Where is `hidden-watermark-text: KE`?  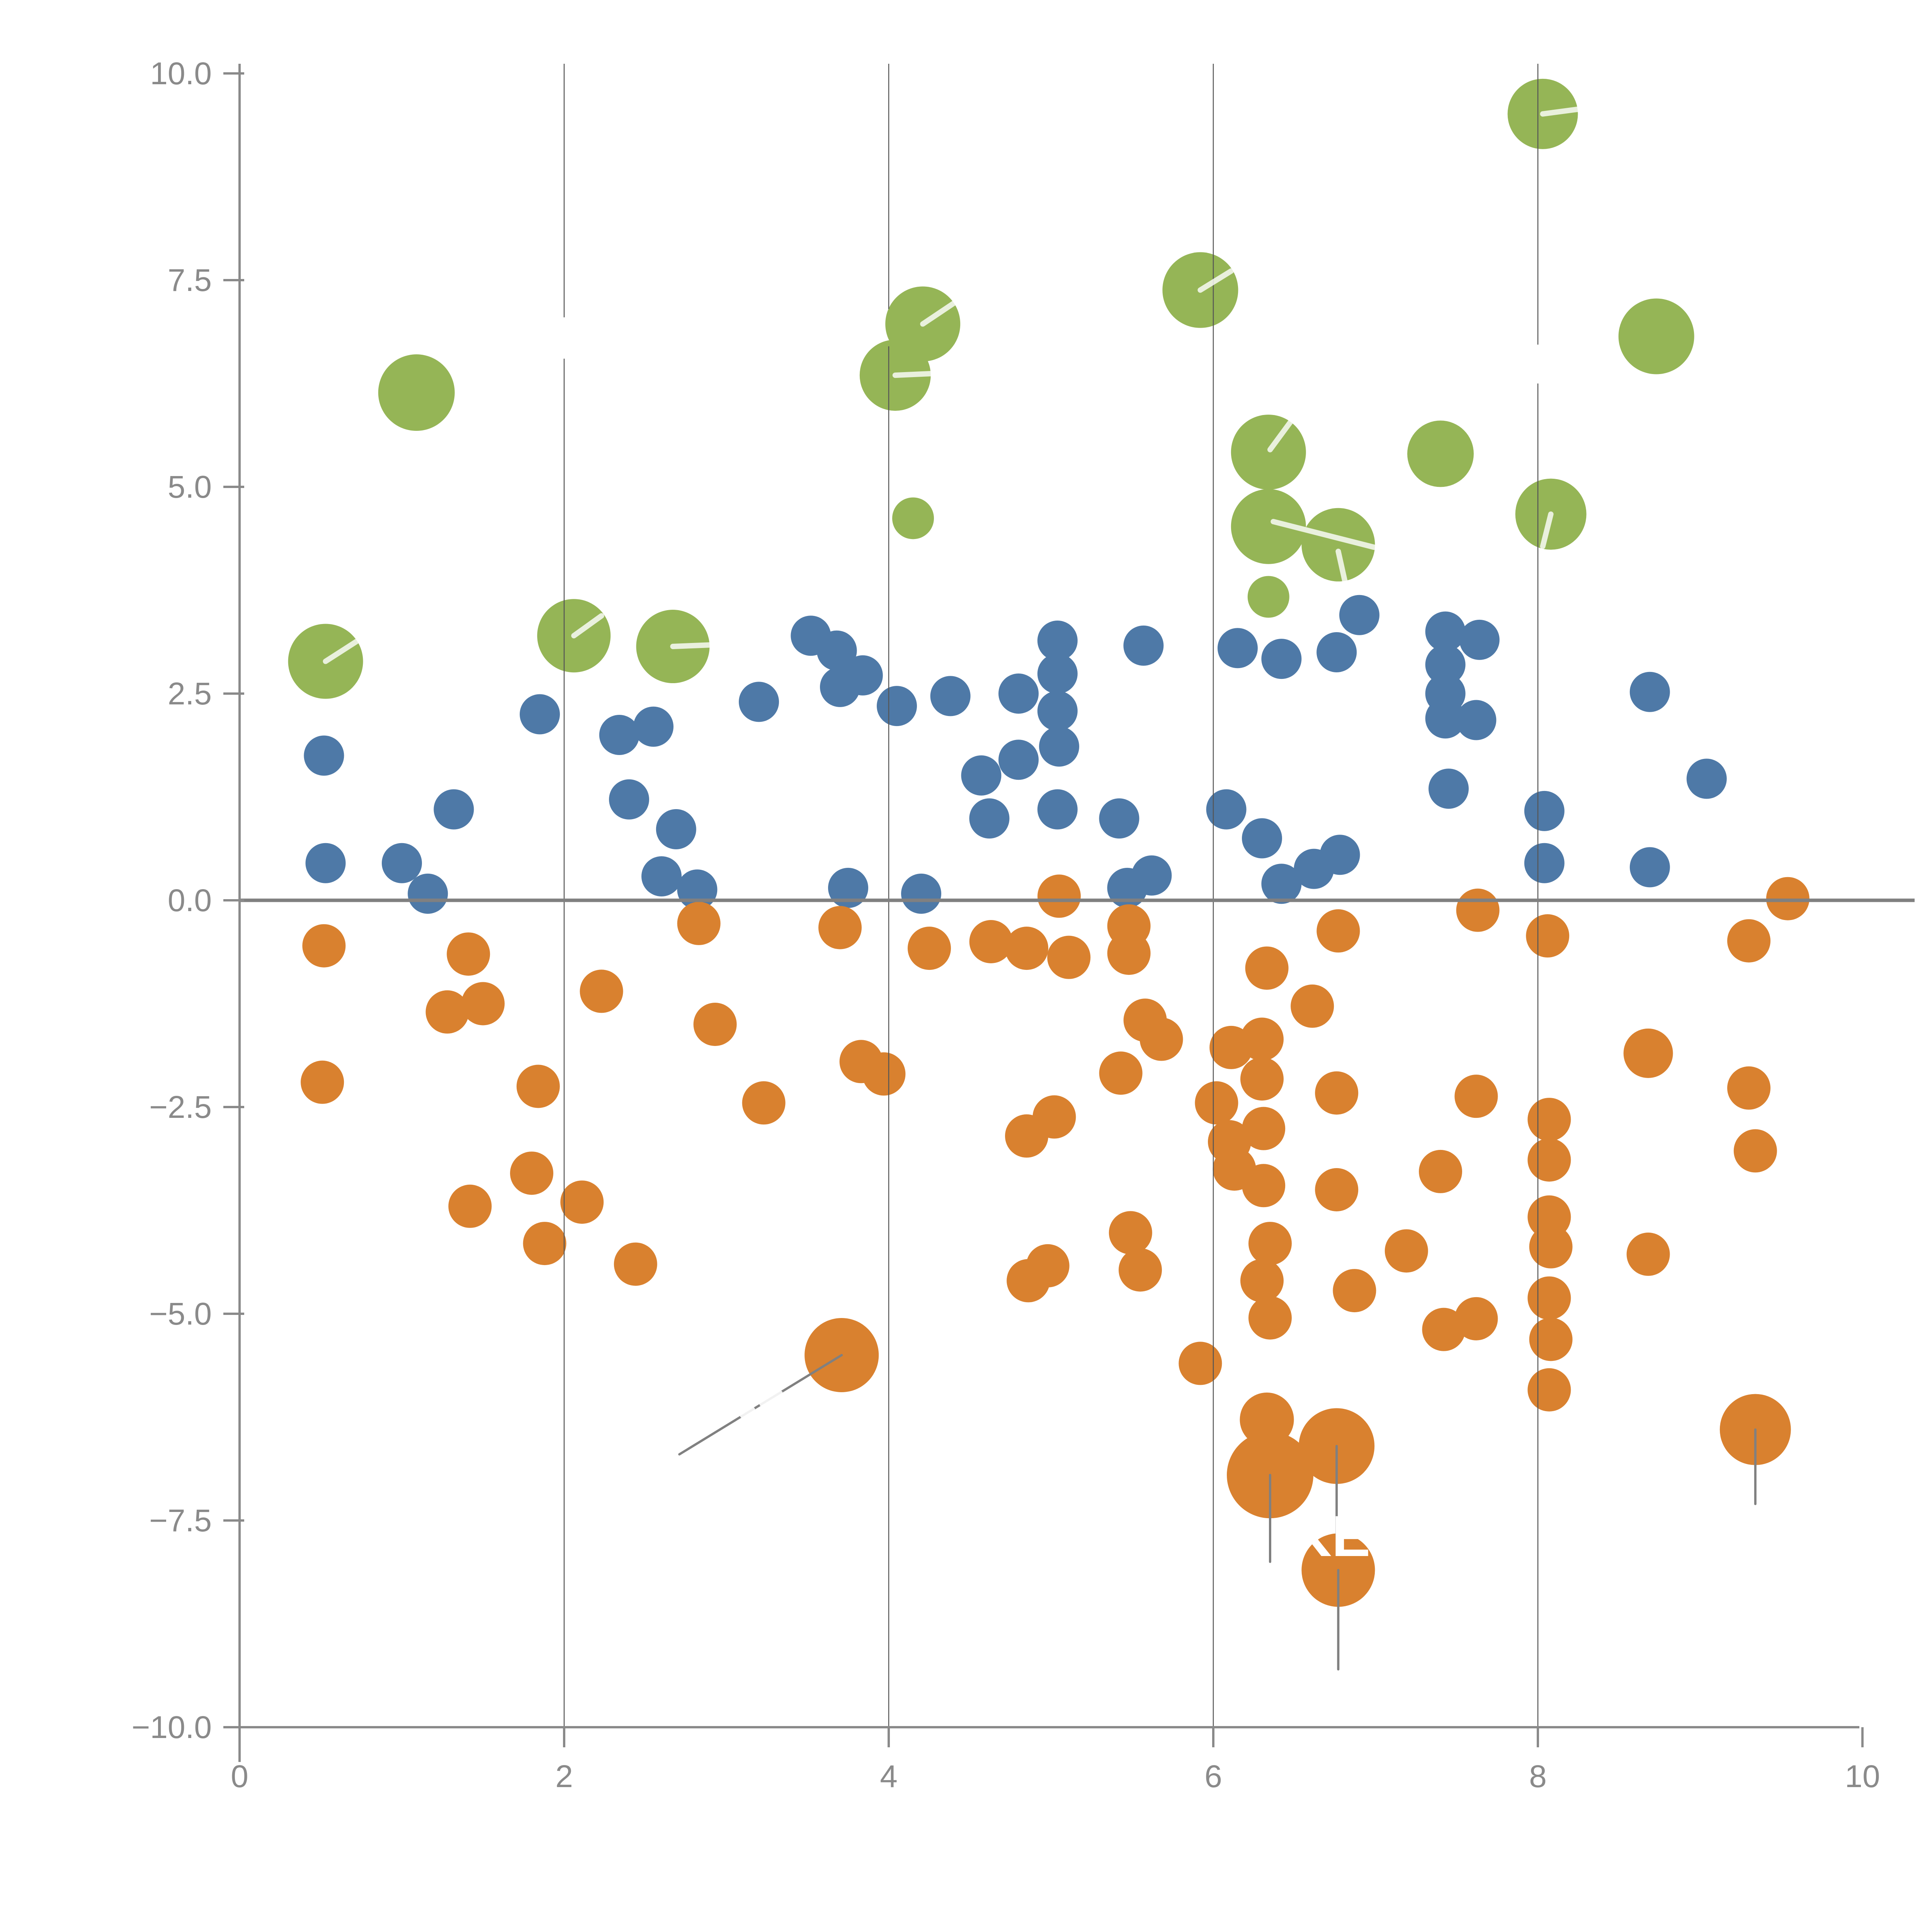
hidden-watermark-text: KE is located at coordinates (1330, 1536).